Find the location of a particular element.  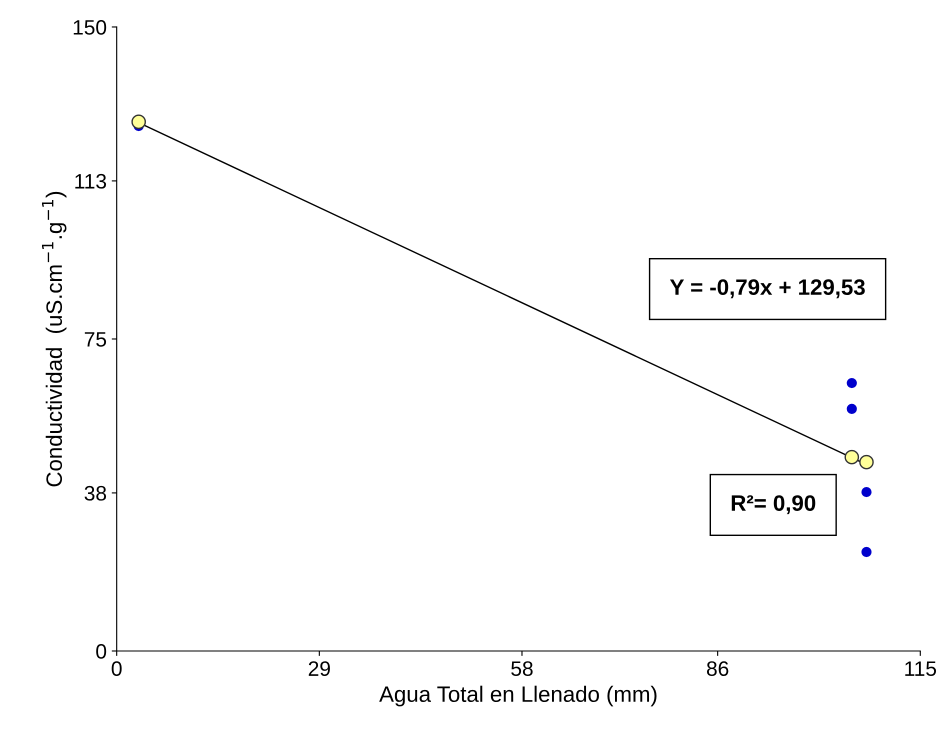

y-tick-label: 75 is located at coordinates (95, 339).